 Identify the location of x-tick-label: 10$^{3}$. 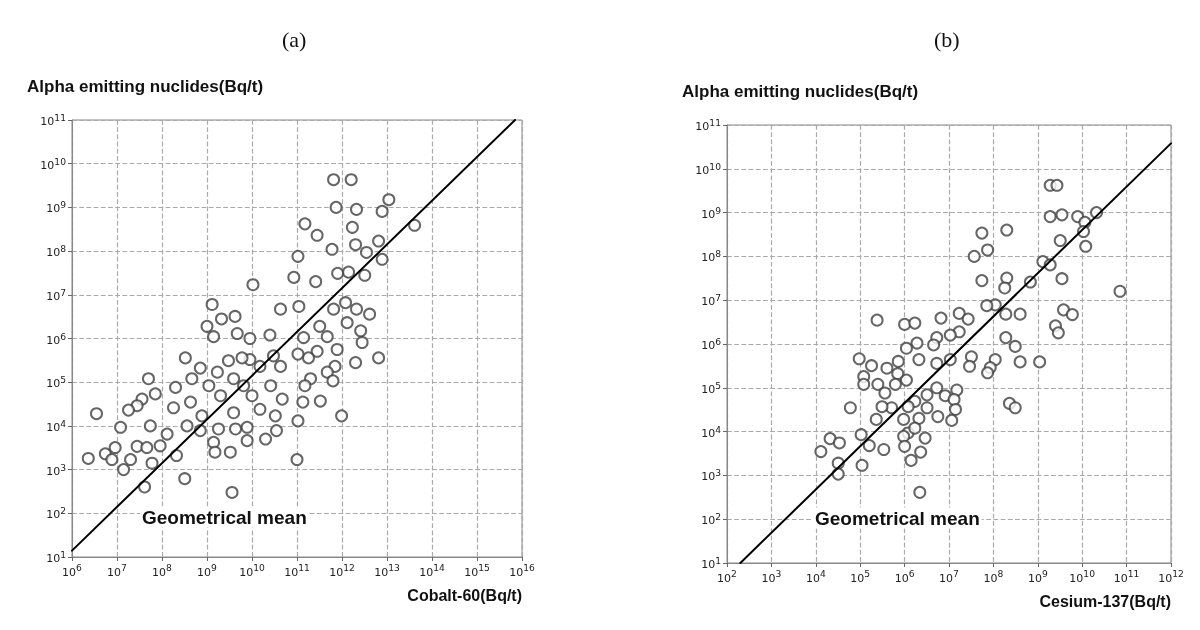
(771, 576).